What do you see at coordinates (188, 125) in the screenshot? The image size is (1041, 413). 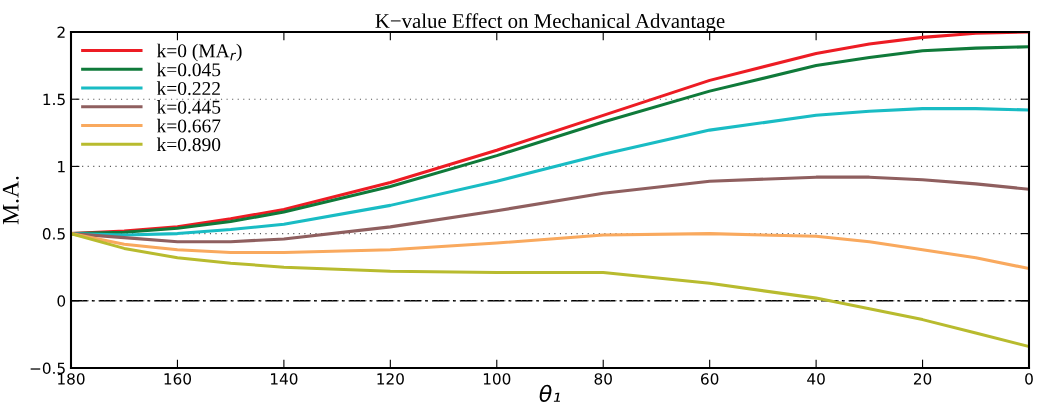 I see `legend-label: k=0.667` at bounding box center [188, 125].